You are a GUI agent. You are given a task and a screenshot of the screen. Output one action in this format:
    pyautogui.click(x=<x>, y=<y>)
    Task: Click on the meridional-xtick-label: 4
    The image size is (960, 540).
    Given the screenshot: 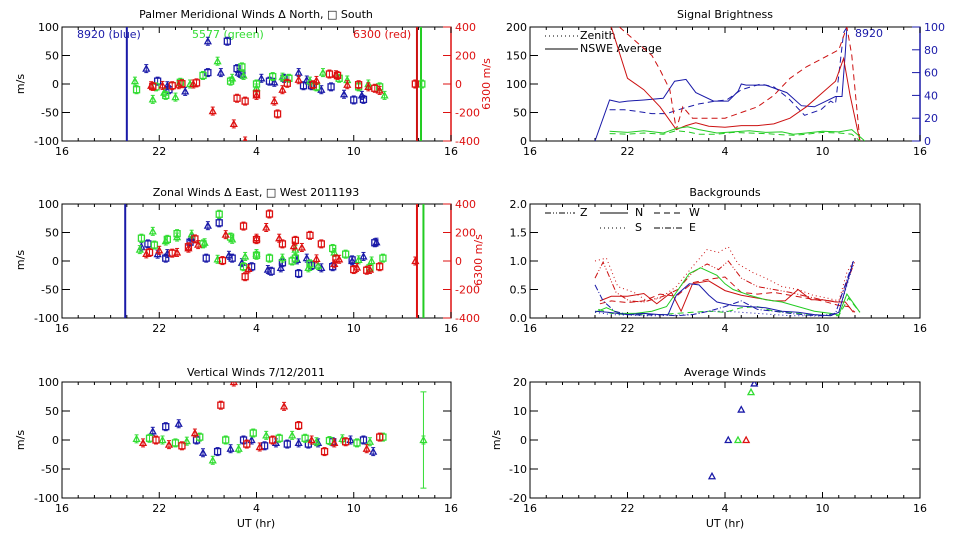 What is the action you would take?
    pyautogui.click(x=256, y=151)
    